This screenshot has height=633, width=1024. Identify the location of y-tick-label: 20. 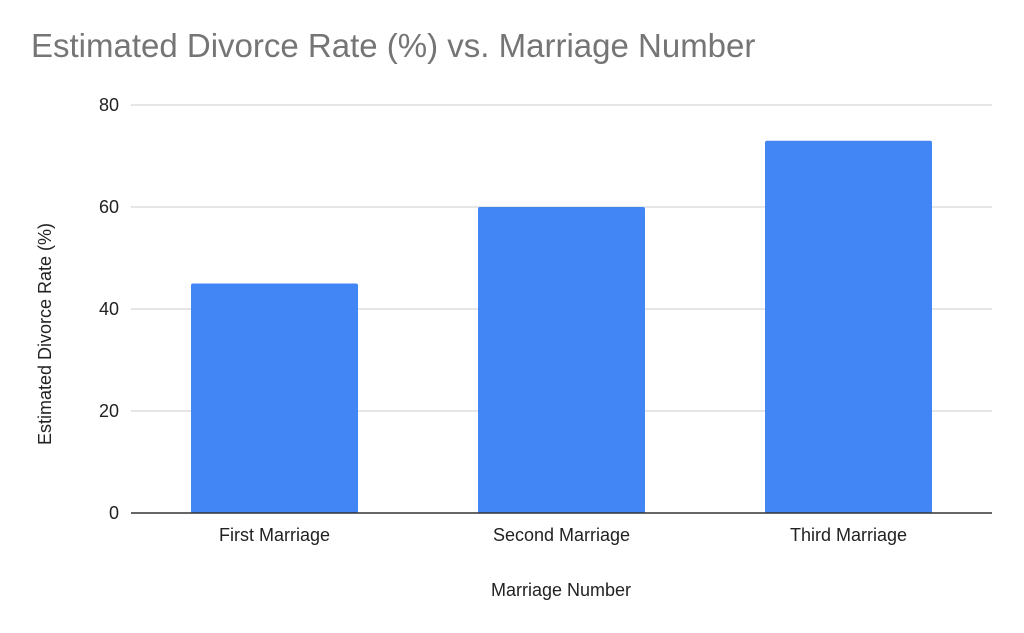
(109, 411).